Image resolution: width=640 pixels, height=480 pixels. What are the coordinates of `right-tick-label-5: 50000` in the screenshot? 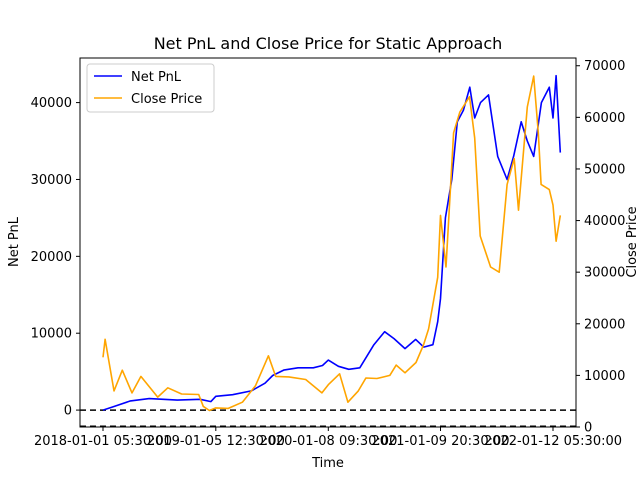 It's located at (604, 169).